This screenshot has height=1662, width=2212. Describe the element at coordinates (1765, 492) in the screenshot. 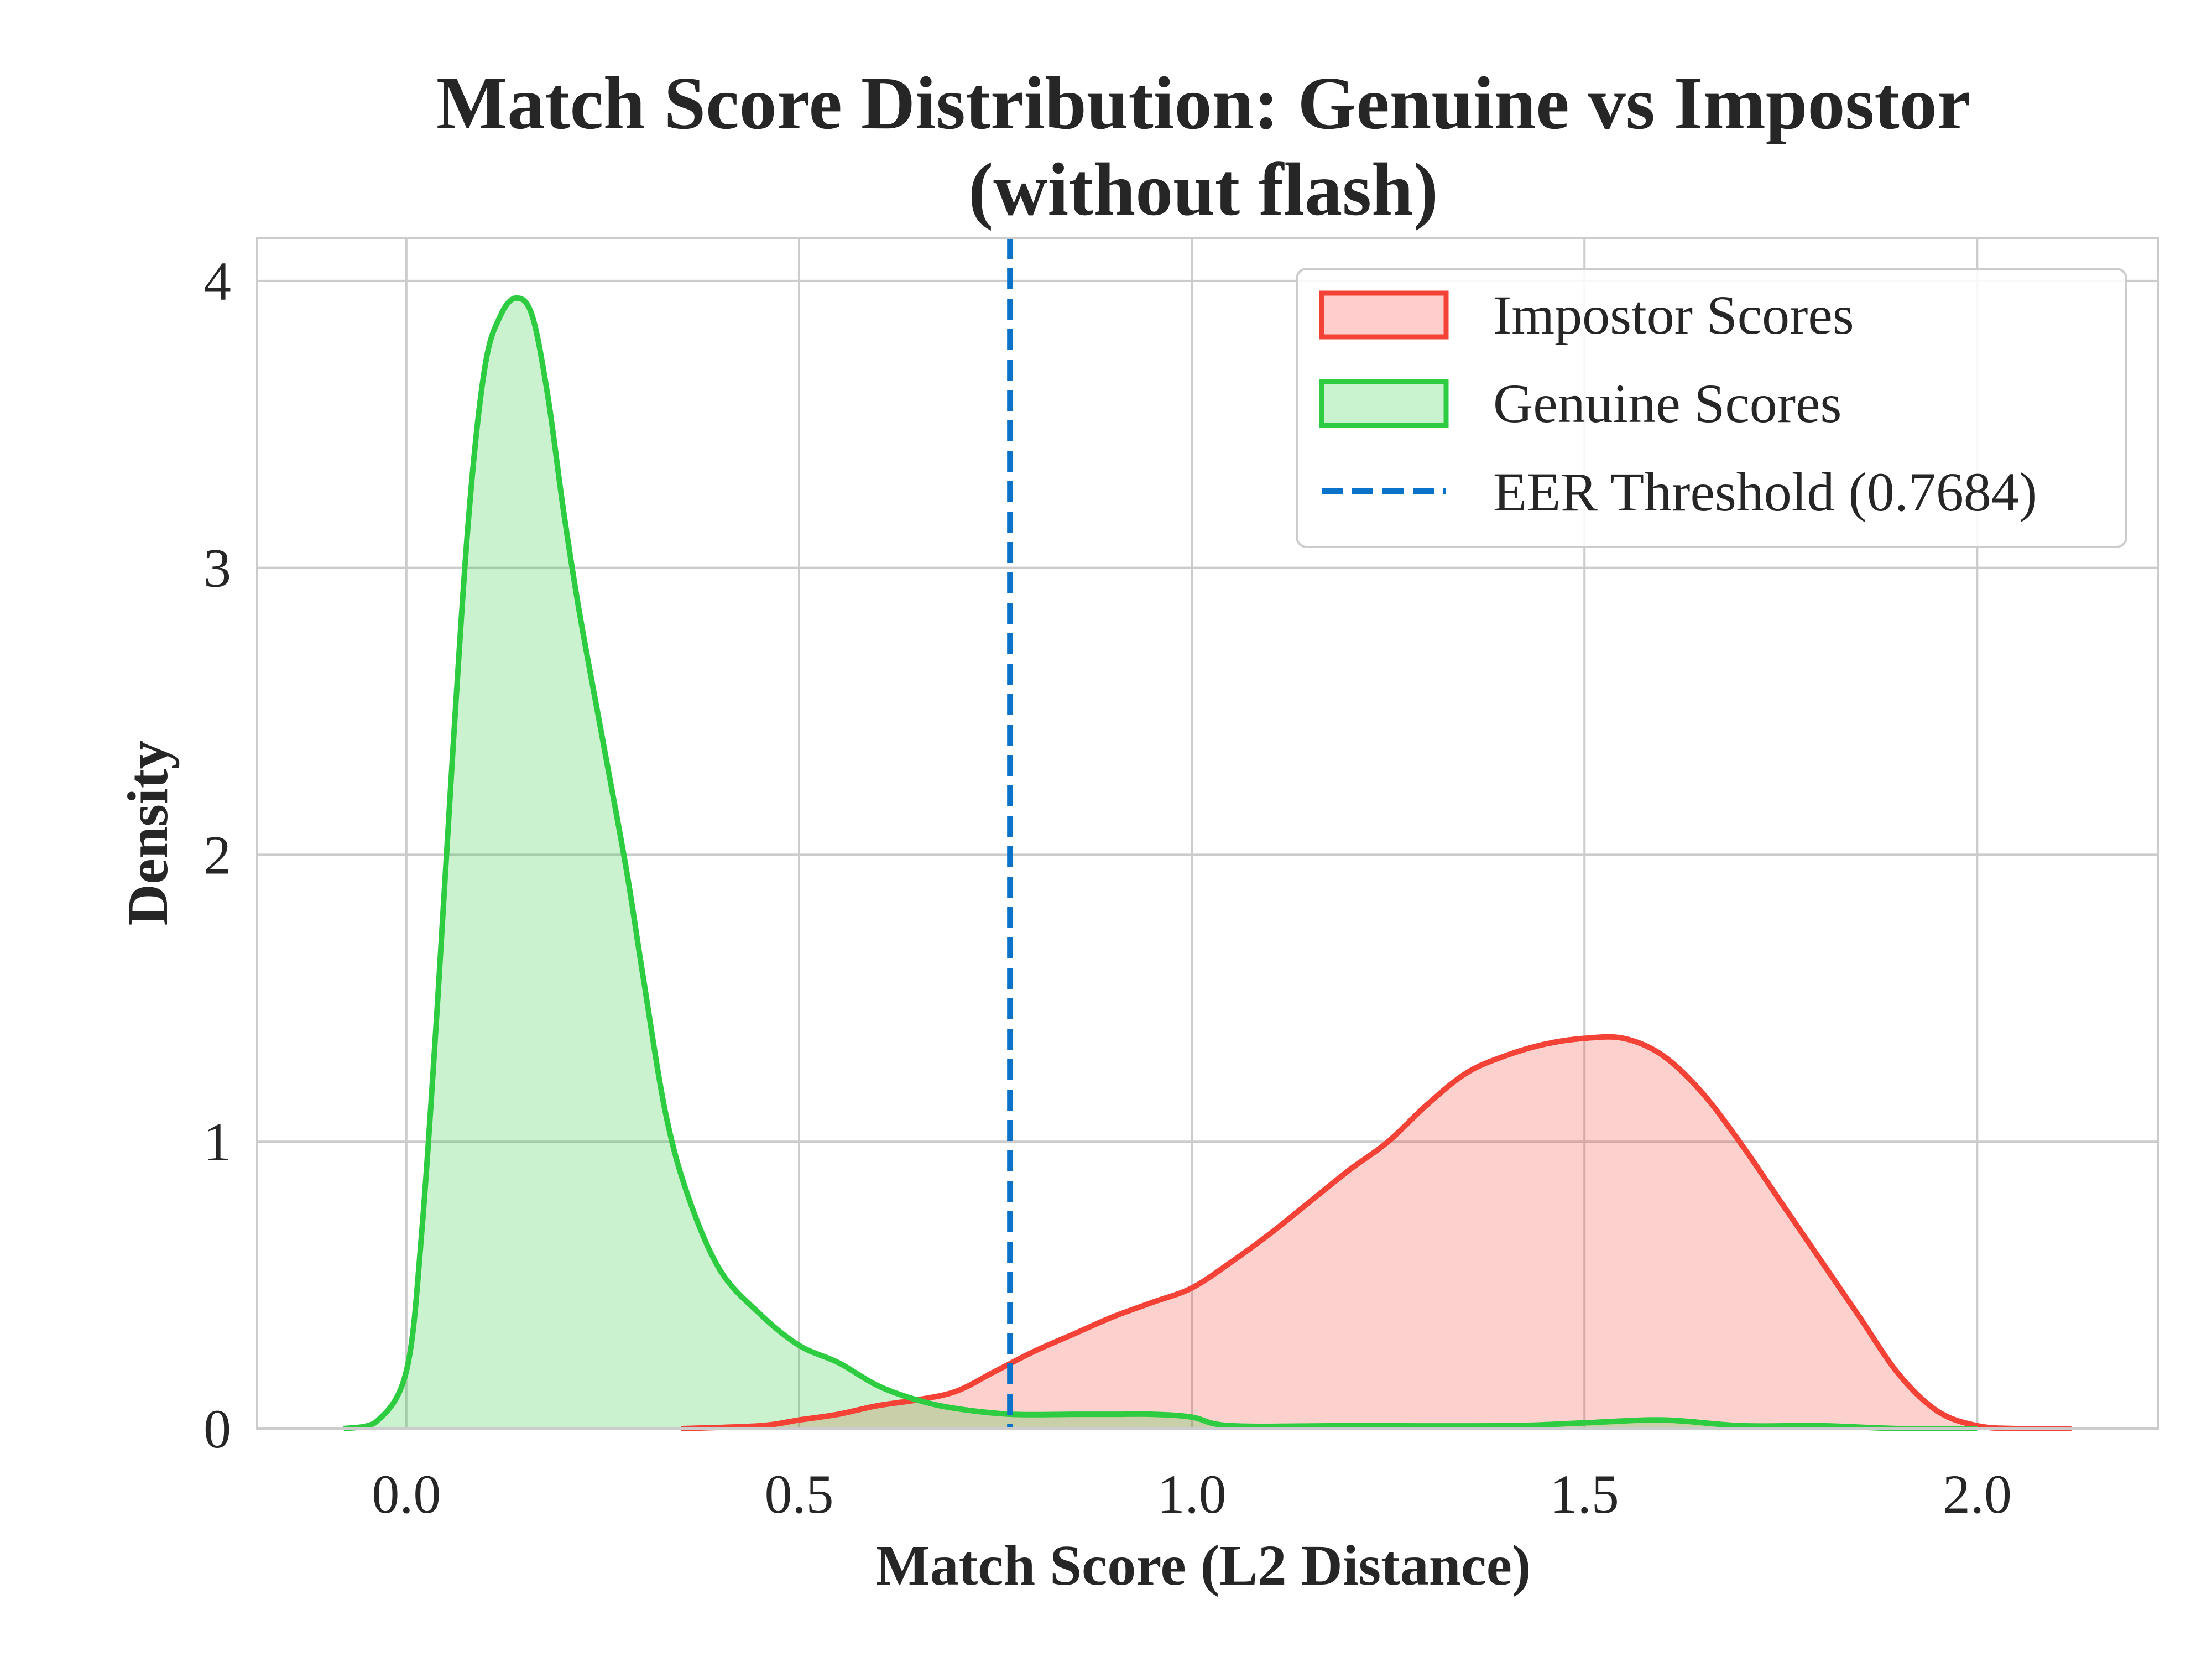

I see `legend-label-threshold: EER Threshold (0.7684)` at that location.